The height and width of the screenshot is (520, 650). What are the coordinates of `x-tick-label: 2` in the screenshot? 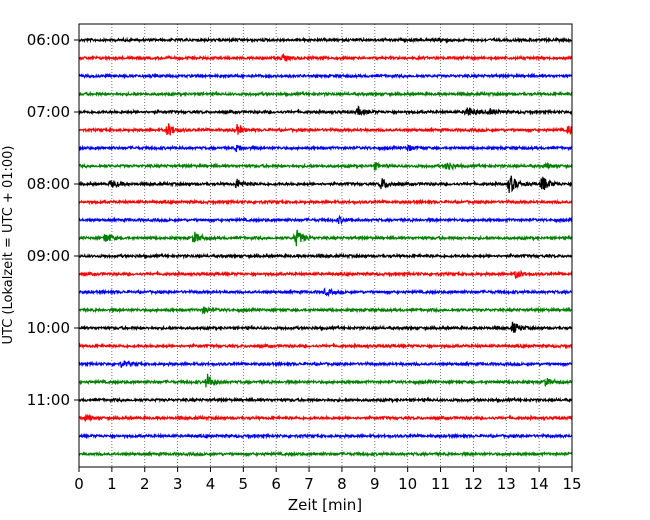 It's located at (145, 484).